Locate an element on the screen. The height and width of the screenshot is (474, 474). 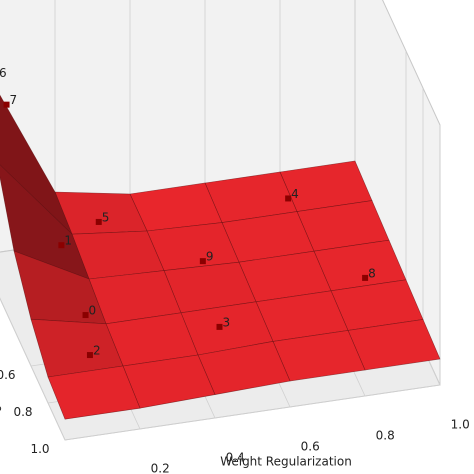
x-tick-label: 0.4 is located at coordinates (235, 458).